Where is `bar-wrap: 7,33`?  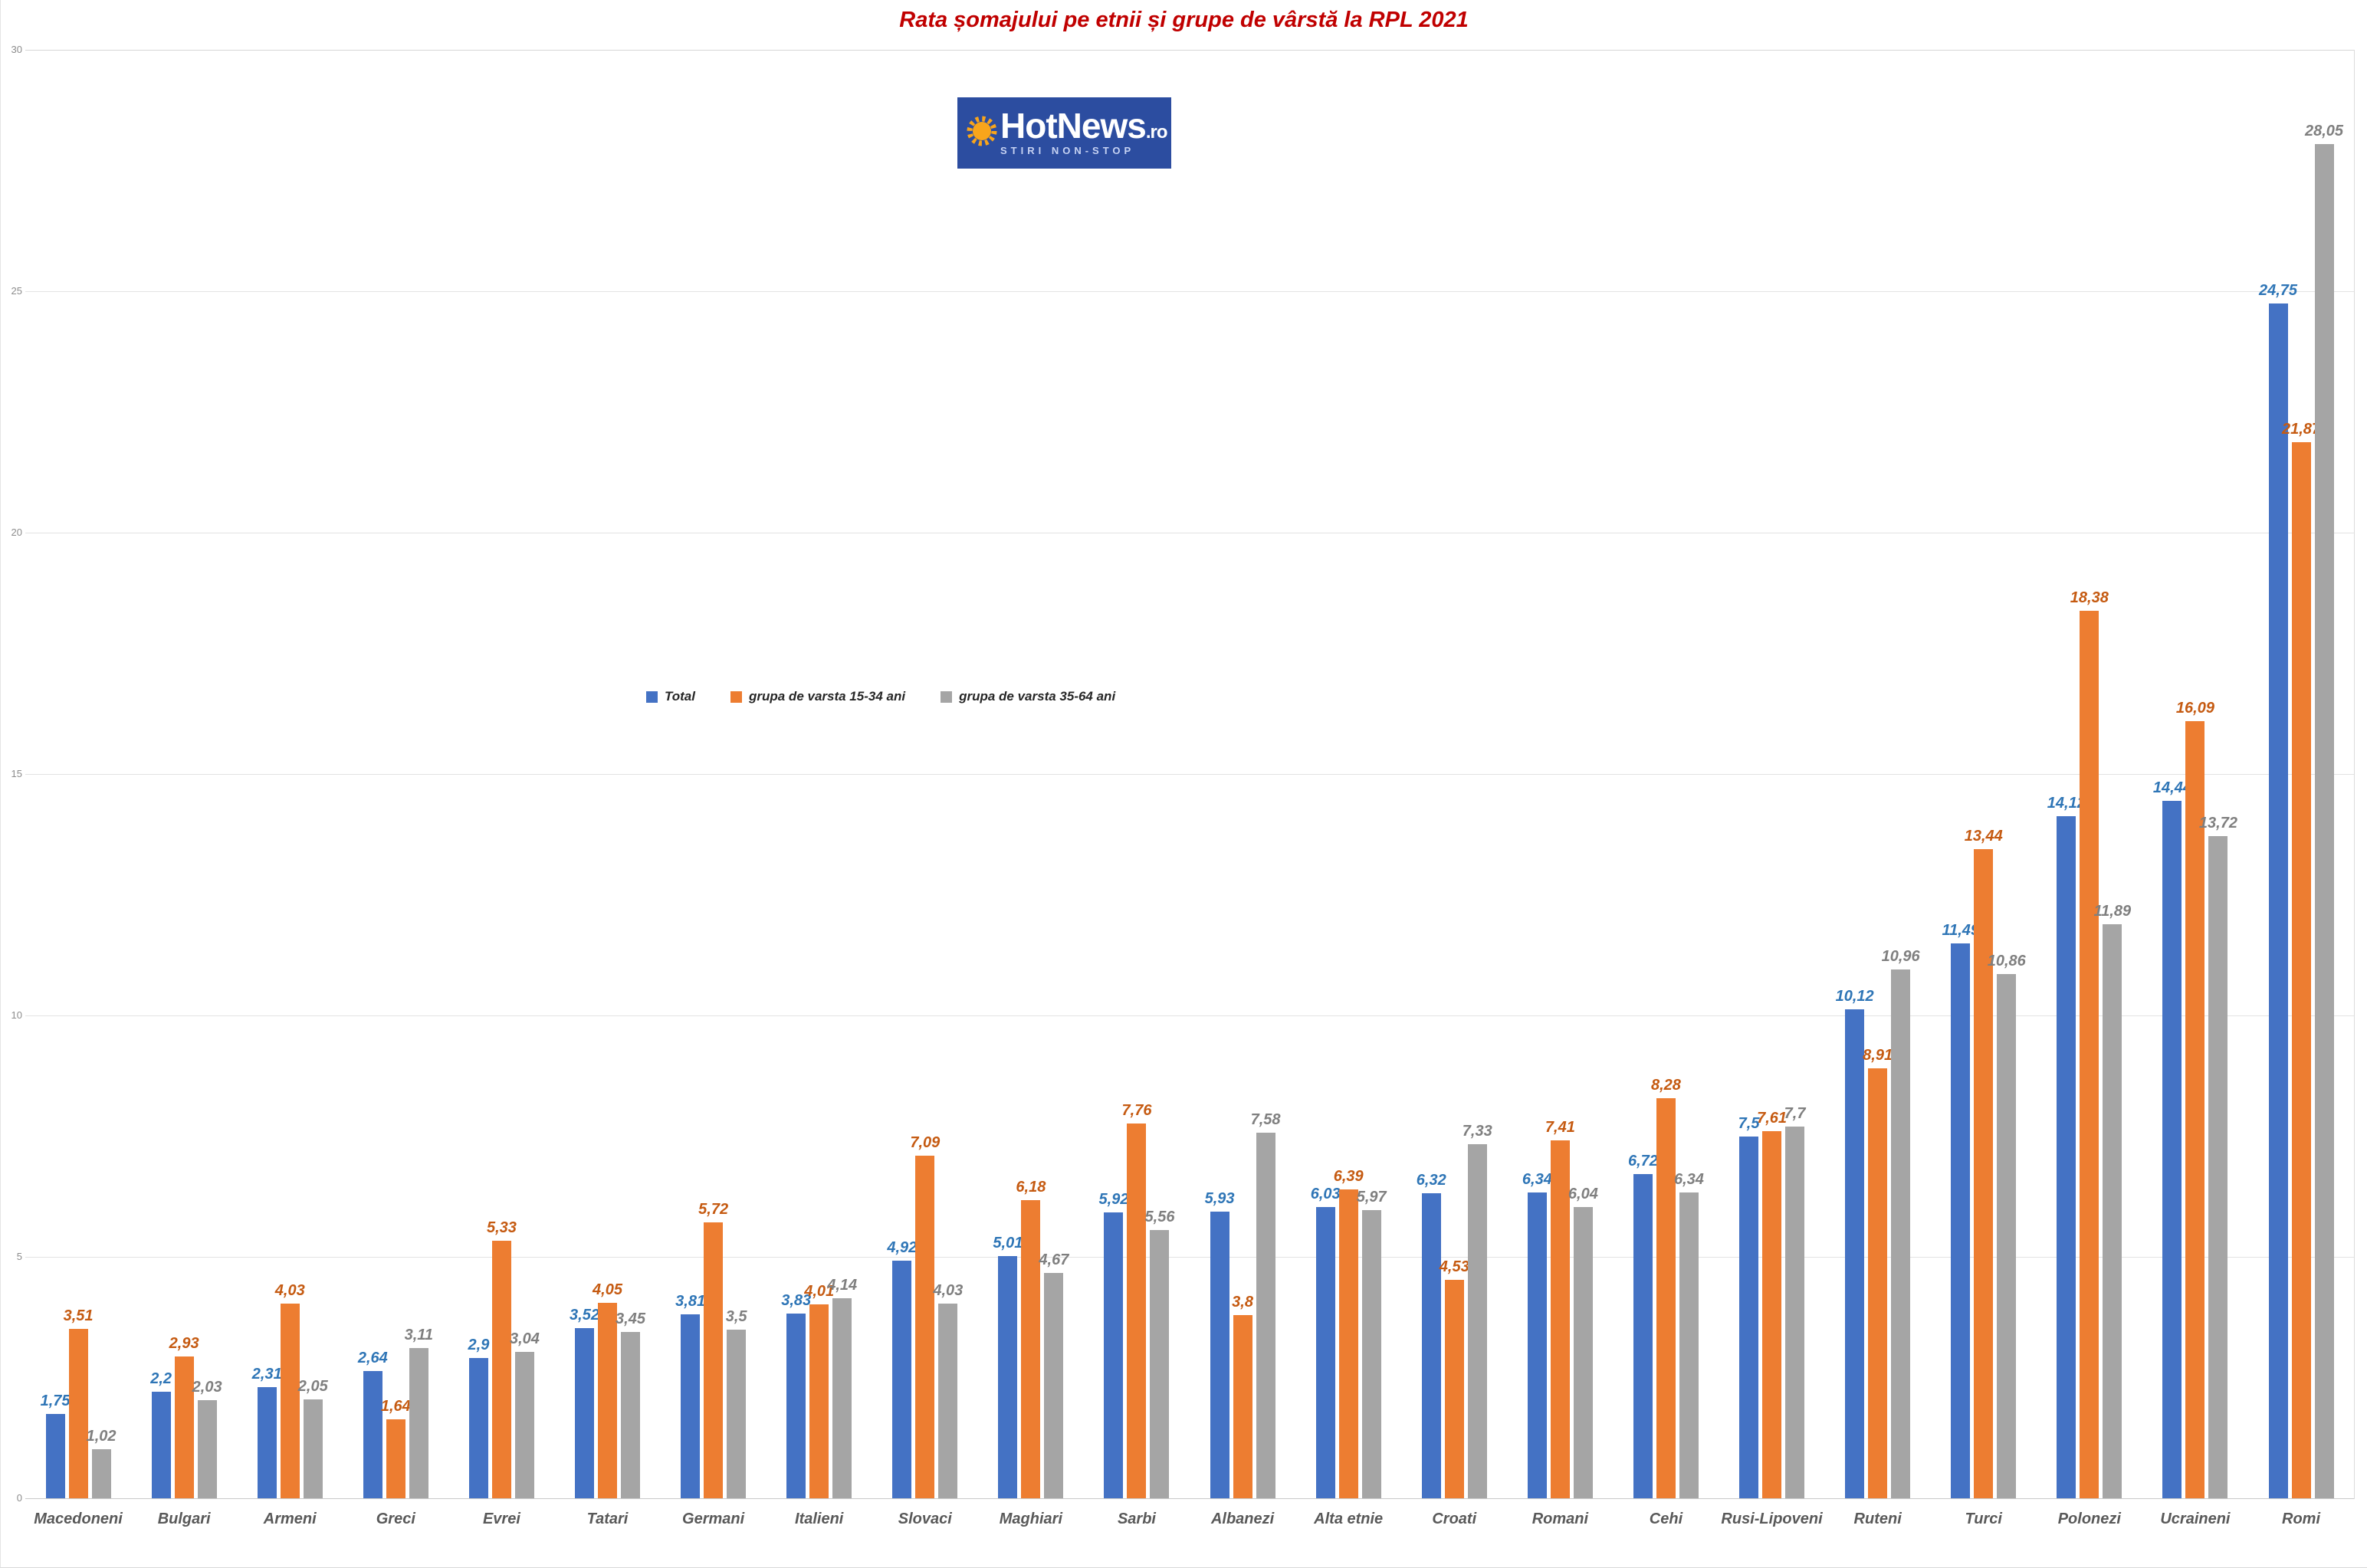 bar-wrap: 7,33 is located at coordinates (1477, 1311).